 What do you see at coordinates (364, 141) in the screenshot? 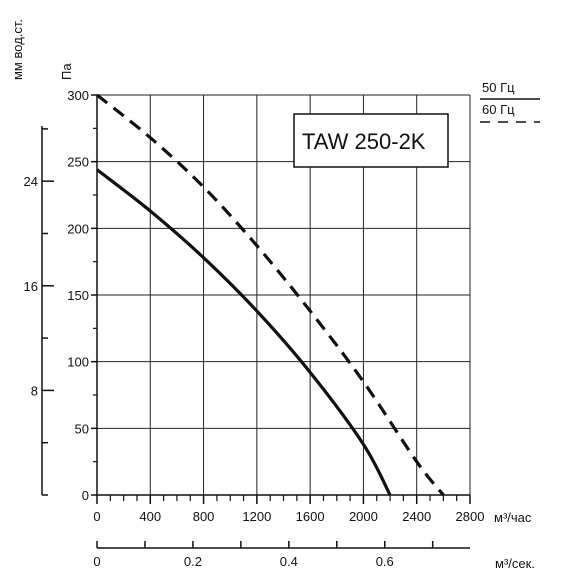
I see `chart-title: TAW 250-2K` at bounding box center [364, 141].